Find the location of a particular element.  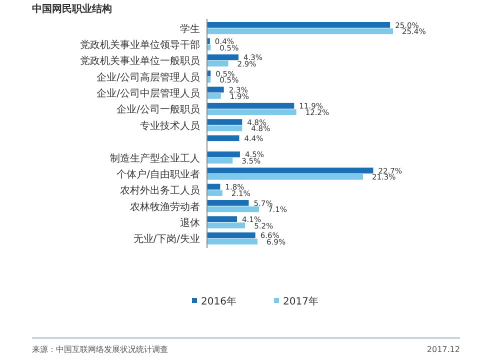

source-note: 来源：中国互联网络发展状况统计调查 is located at coordinates (100, 349).